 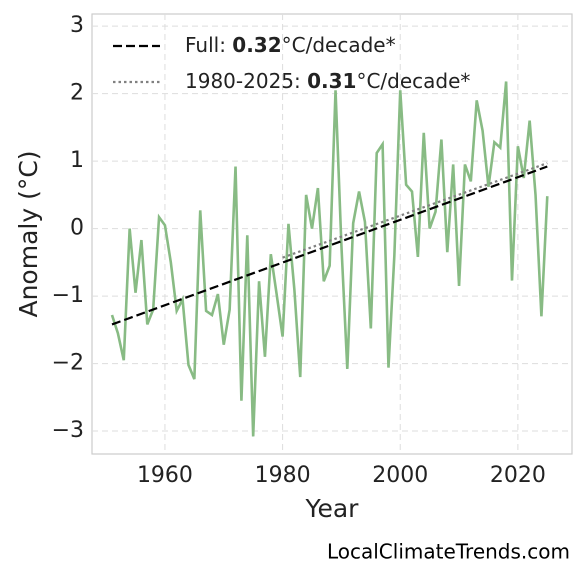 I want to click on legend-text: 1980-2025:, so click(x=246, y=81).